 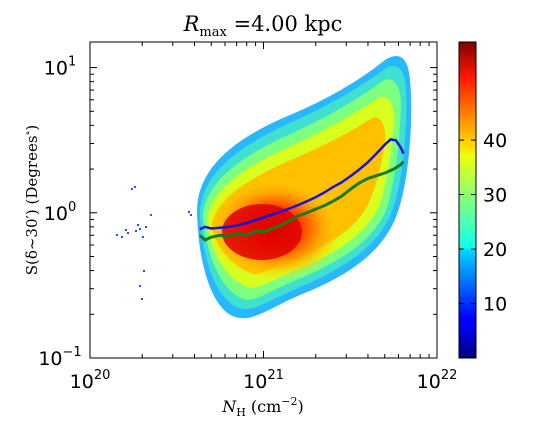 What do you see at coordinates (437, 380) in the screenshot?
I see `x-tick-label: 1022` at bounding box center [437, 380].